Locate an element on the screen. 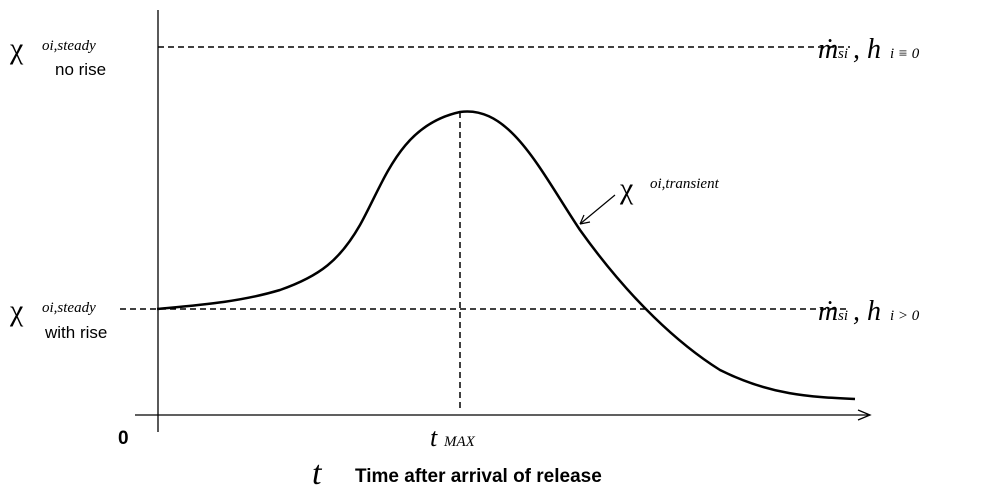 This screenshot has width=1001, height=493. x-axis-arrow is located at coordinates (864, 415).